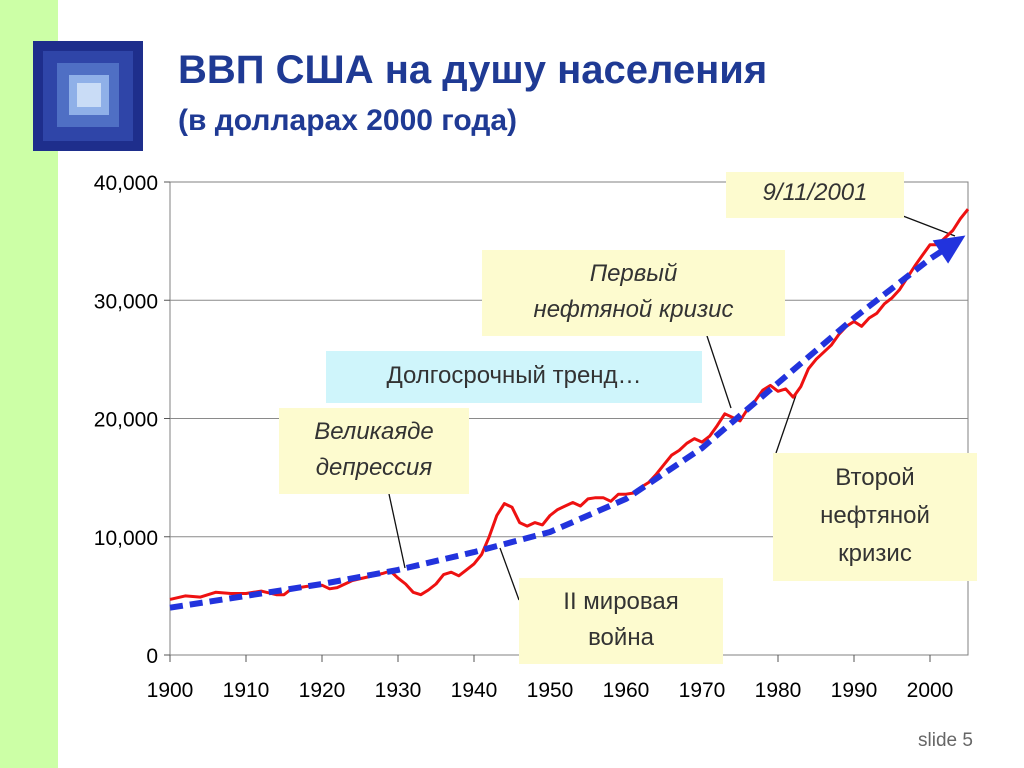 The height and width of the screenshot is (768, 1024). I want to click on x-tick-label: 1960, so click(626, 690).